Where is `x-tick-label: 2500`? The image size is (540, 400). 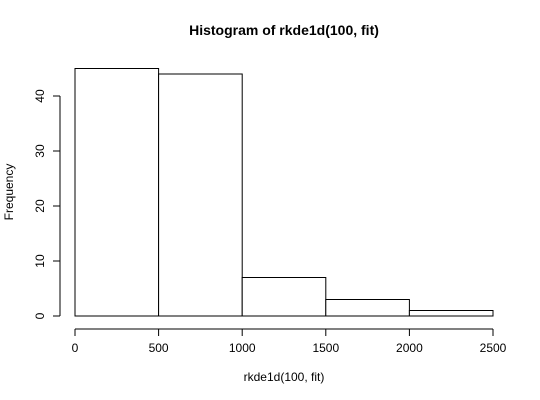 x-tick-label: 2500 is located at coordinates (493, 348).